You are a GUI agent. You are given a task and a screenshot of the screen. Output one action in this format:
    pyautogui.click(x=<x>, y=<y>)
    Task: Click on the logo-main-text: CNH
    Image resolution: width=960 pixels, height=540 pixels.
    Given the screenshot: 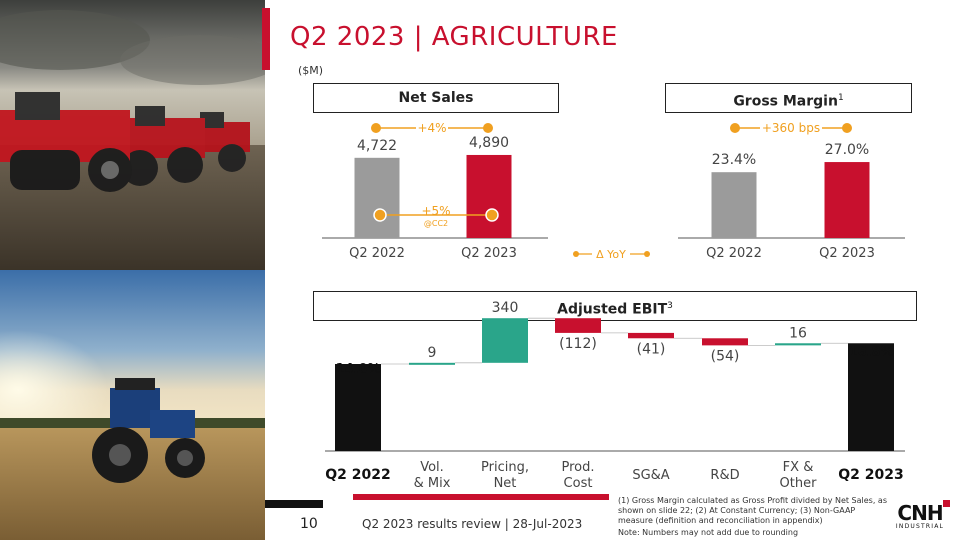 What is the action you would take?
    pyautogui.click(x=920, y=513)
    